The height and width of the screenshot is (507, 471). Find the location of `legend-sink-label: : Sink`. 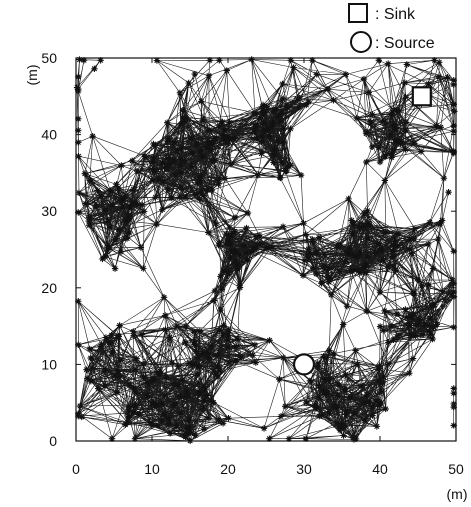

legend-sink-label: : Sink is located at coordinates (395, 14).